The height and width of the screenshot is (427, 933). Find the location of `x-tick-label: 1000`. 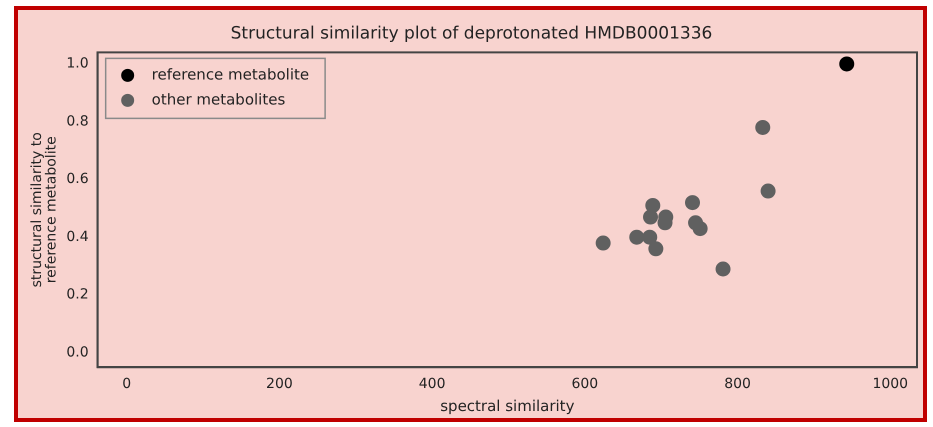

x-tick-label: 1000 is located at coordinates (890, 384).